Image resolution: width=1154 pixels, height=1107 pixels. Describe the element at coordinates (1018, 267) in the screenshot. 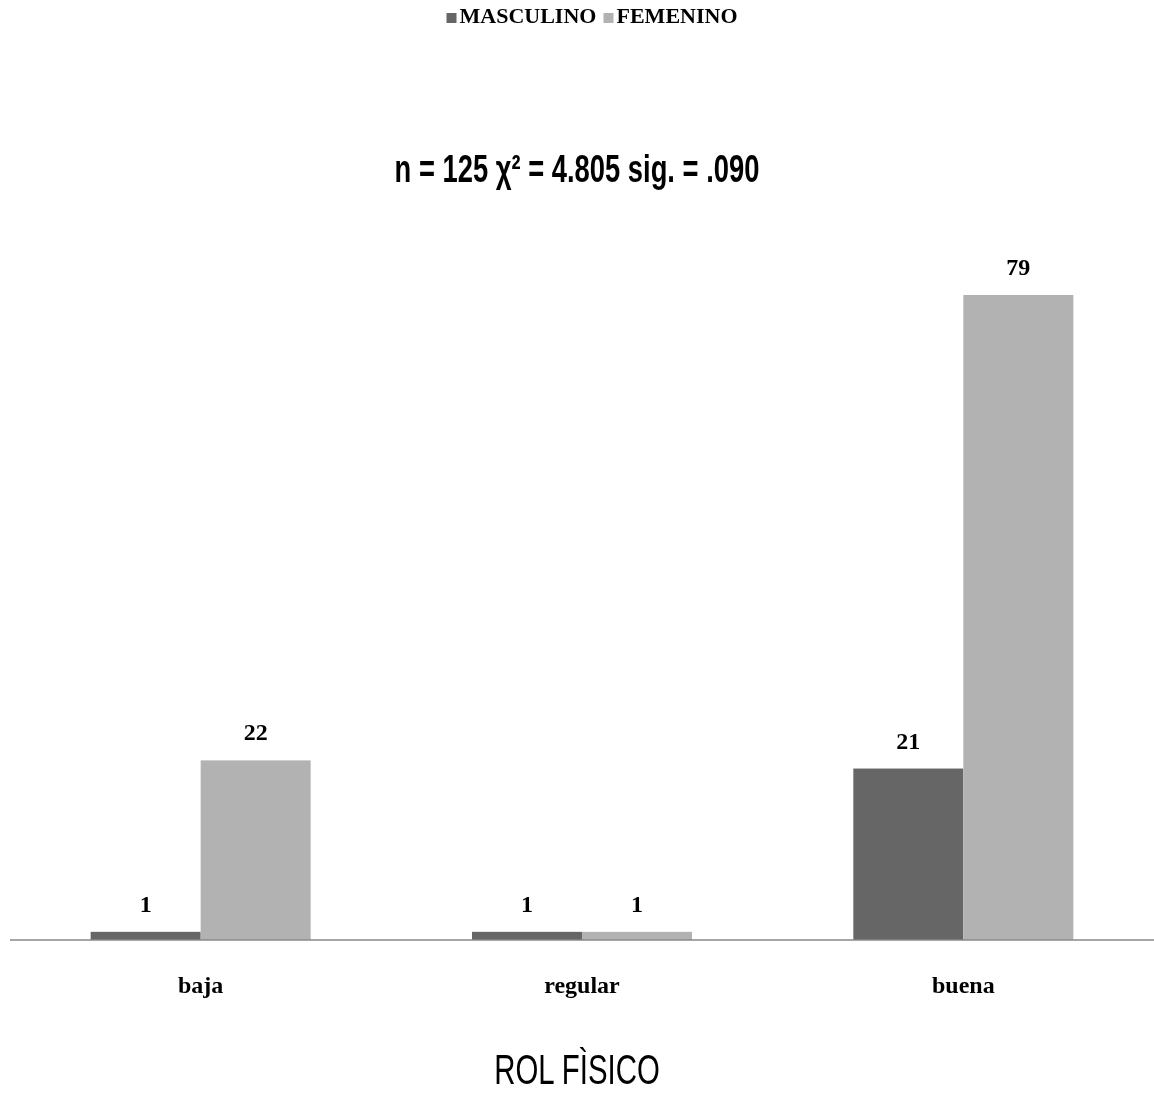

I see `data-label: 79` at that location.